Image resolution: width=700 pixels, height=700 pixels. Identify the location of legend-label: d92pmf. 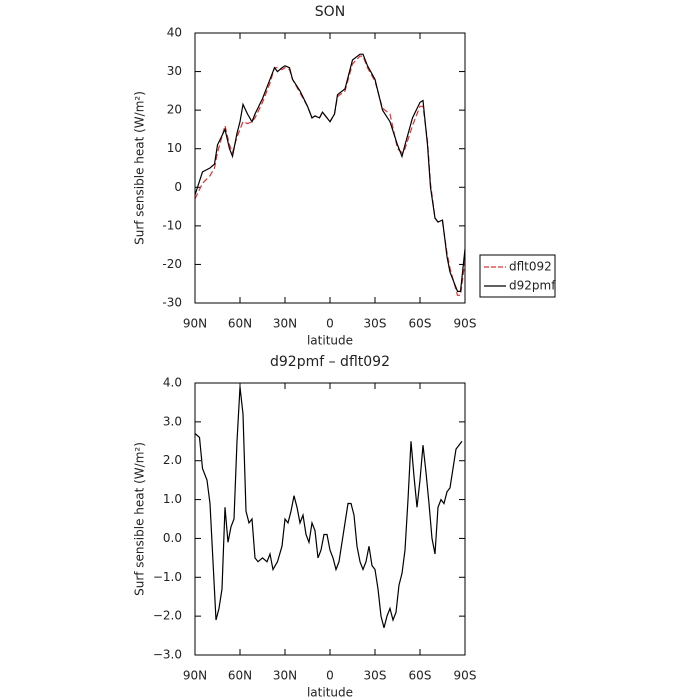
(532, 286).